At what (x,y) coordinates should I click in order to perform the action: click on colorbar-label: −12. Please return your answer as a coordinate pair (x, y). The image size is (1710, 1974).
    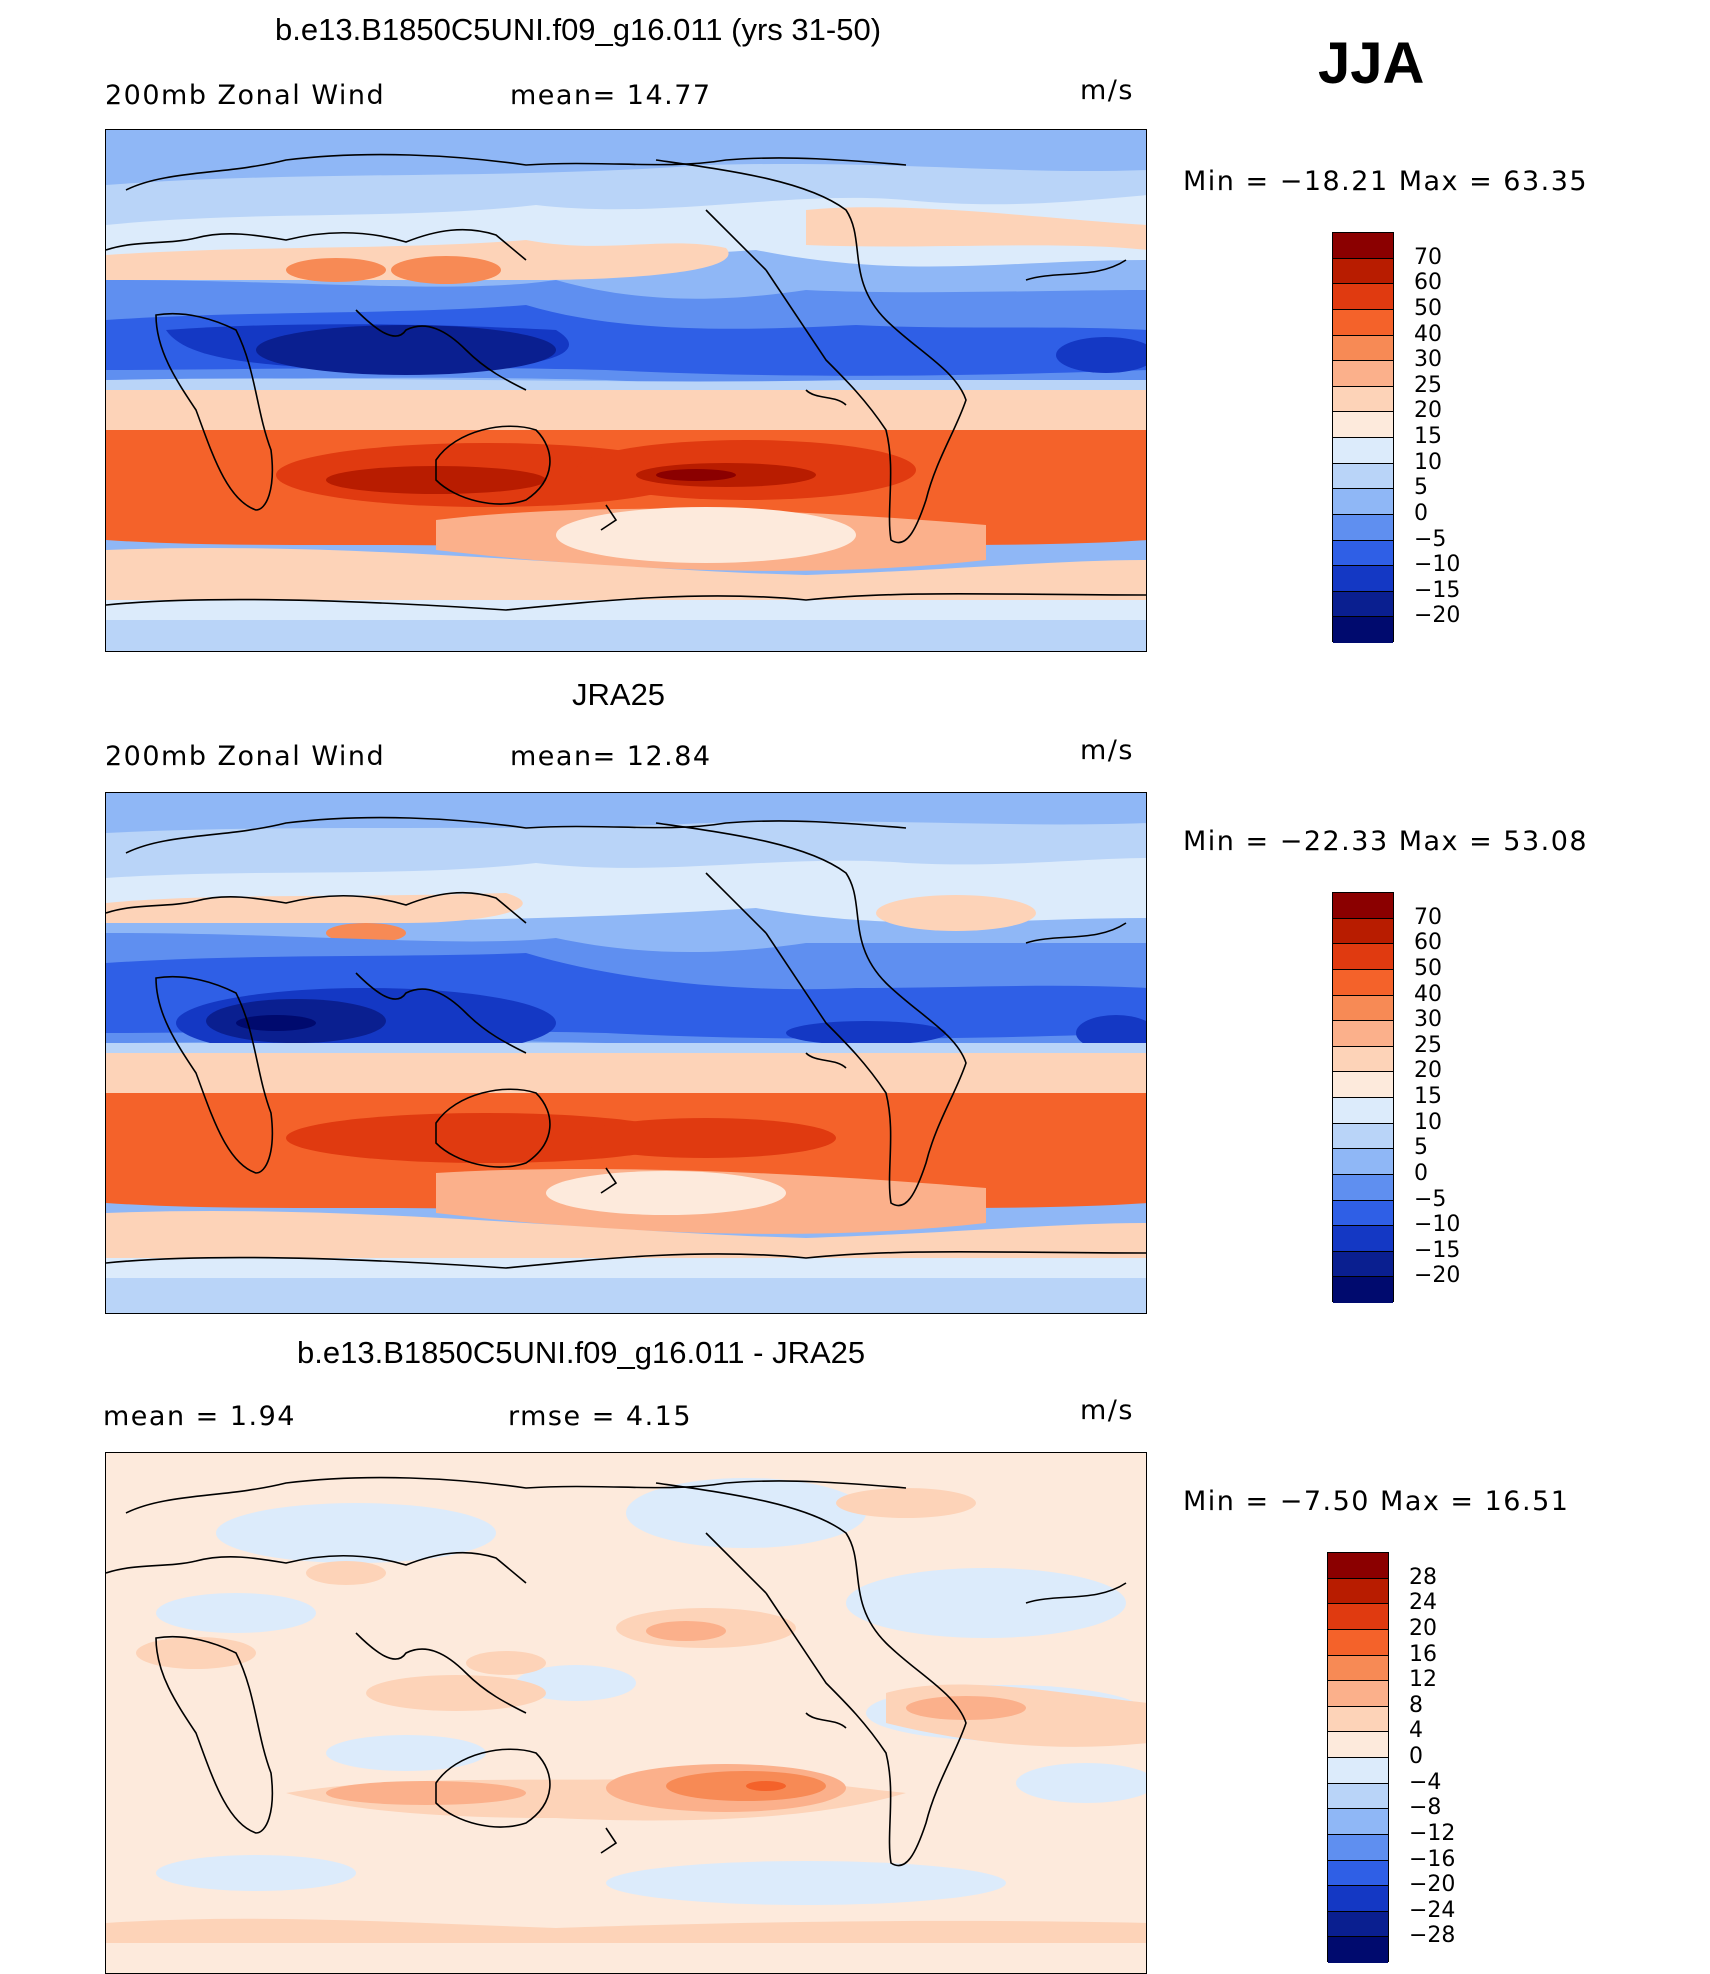
    Looking at the image, I should click on (1432, 1833).